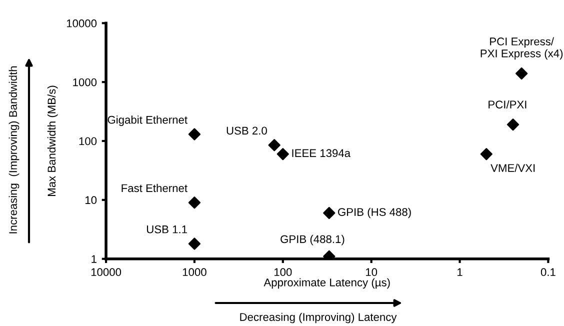  Describe the element at coordinates (85, 82) in the screenshot. I see `y-tick-label: 1000` at that location.